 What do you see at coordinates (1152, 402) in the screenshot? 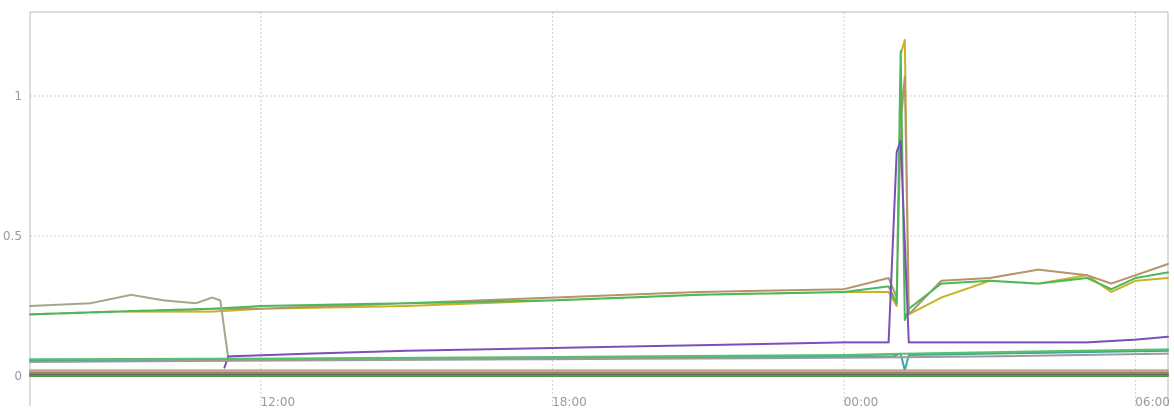
I see `x-tick-label: 06:00` at bounding box center [1152, 402].